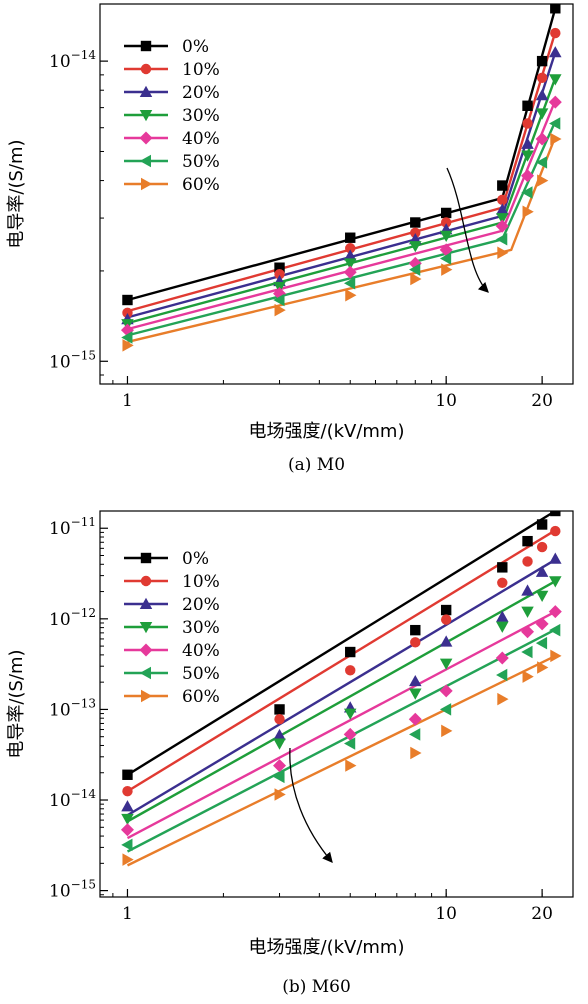 Image resolution: width=588 pixels, height=1004 pixels. Describe the element at coordinates (172, 116) in the screenshot. I see `legend: 0% 10% 20% 30% 40% 50% 60%` at that location.